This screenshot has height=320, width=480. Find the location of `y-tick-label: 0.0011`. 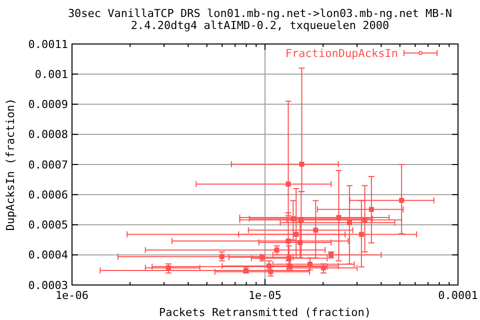

y-tick-label: 0.0011 is located at coordinates (48, 44).